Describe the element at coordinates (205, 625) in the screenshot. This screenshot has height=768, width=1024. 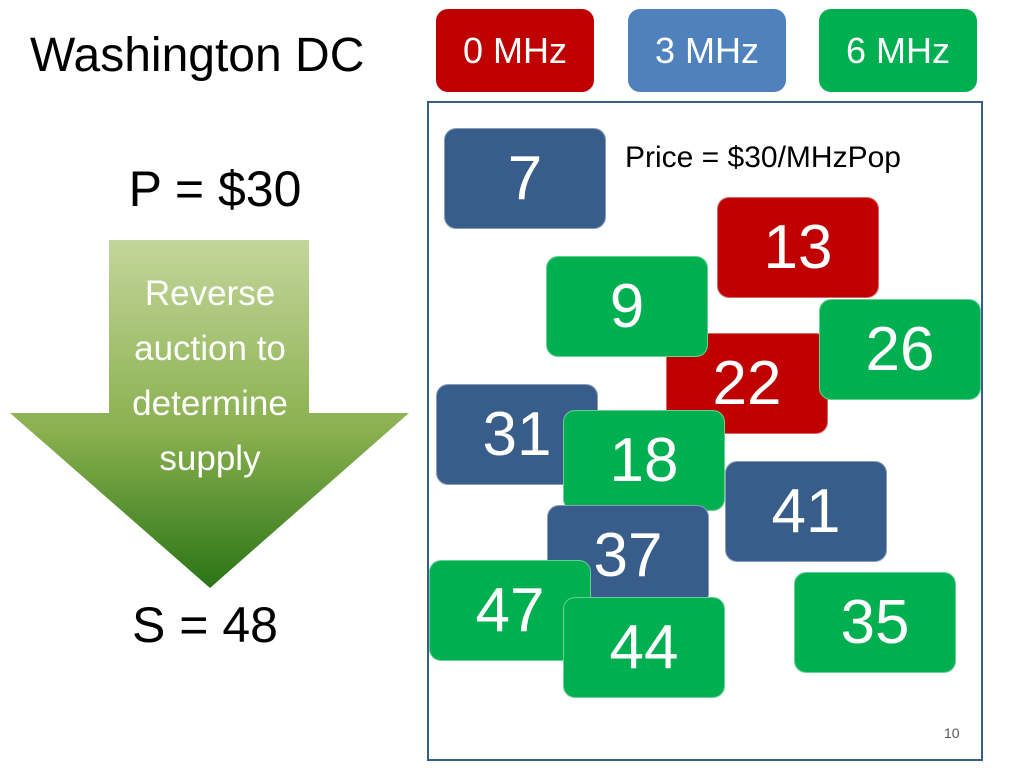
I see `supply: S = 48` at that location.